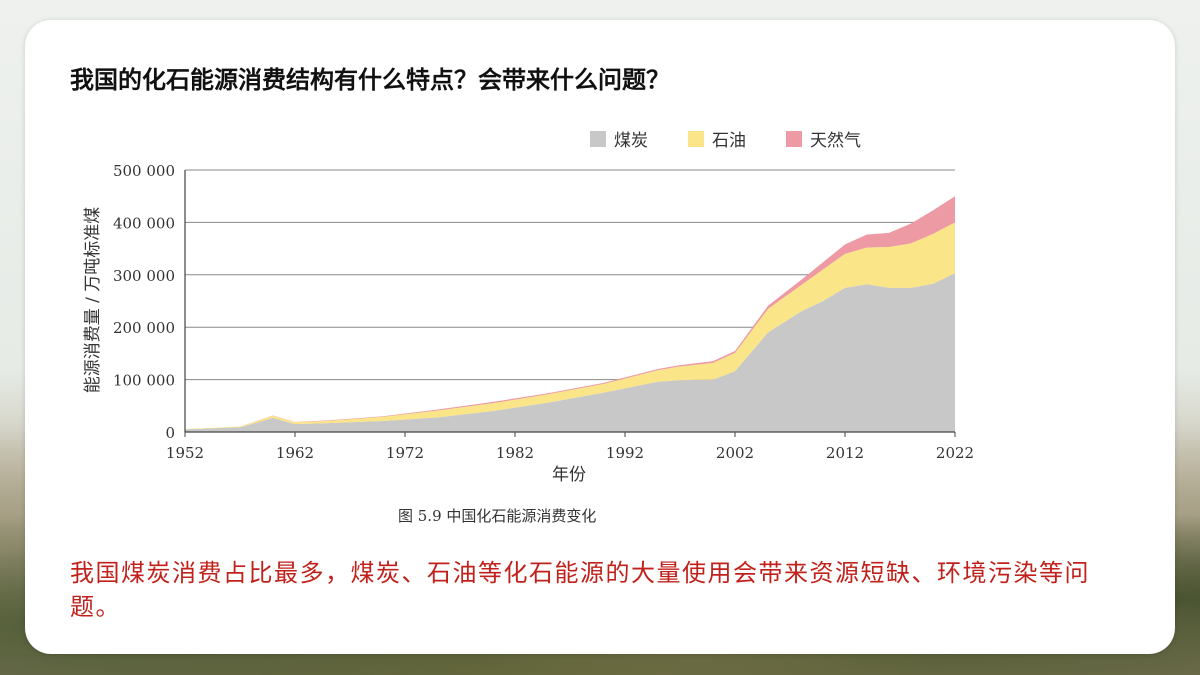 The image size is (1200, 675). What do you see at coordinates (835, 141) in the screenshot?
I see `legend-label-gas: 天然气` at bounding box center [835, 141].